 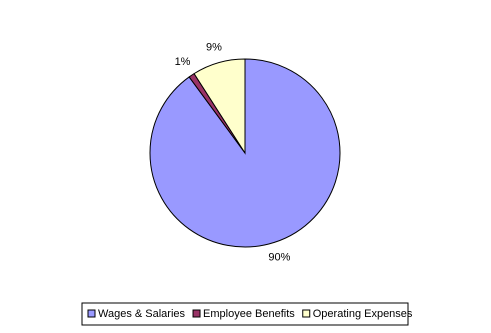 What do you see at coordinates (249, 314) in the screenshot?
I see `legend-label: Employee Benefits` at bounding box center [249, 314].